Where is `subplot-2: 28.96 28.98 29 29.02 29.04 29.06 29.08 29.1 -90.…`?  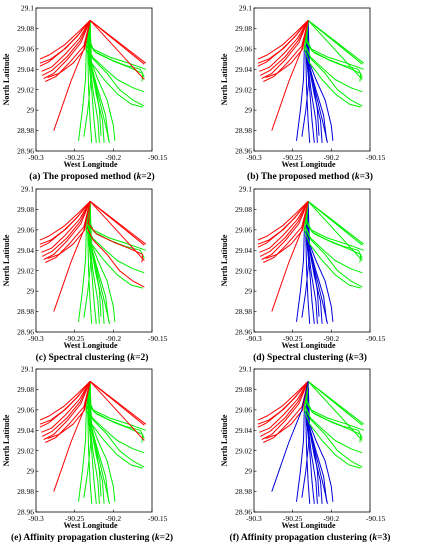 subplot-2: 28.96 28.98 29 29.02 29.04 29.06 29.08 29.1 -90.… is located at coordinates (303, 93).